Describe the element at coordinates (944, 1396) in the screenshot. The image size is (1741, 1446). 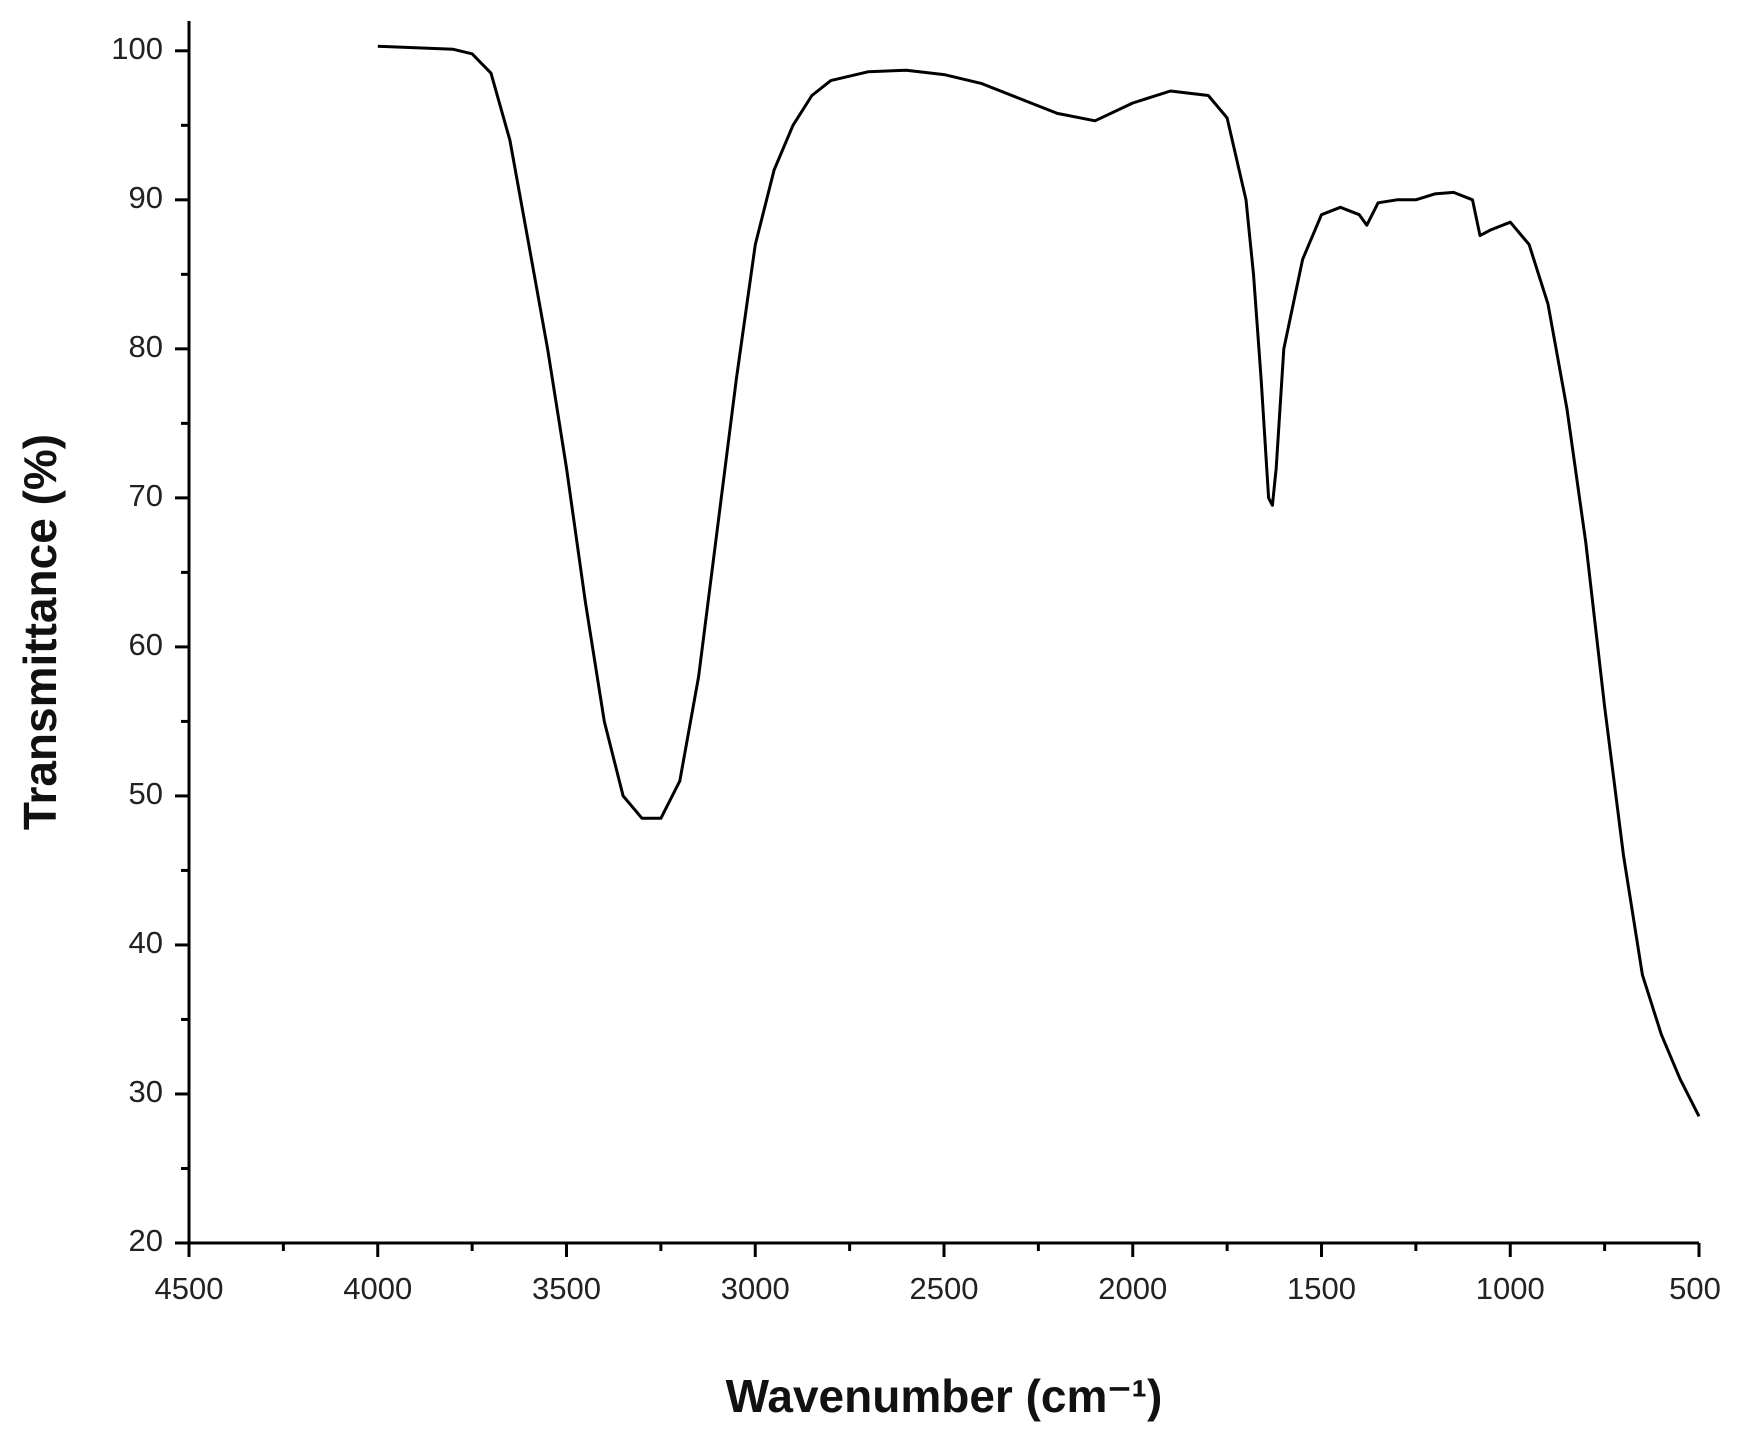
I see `x-axis-title: Wavenumber (cm⁻¹)` at that location.